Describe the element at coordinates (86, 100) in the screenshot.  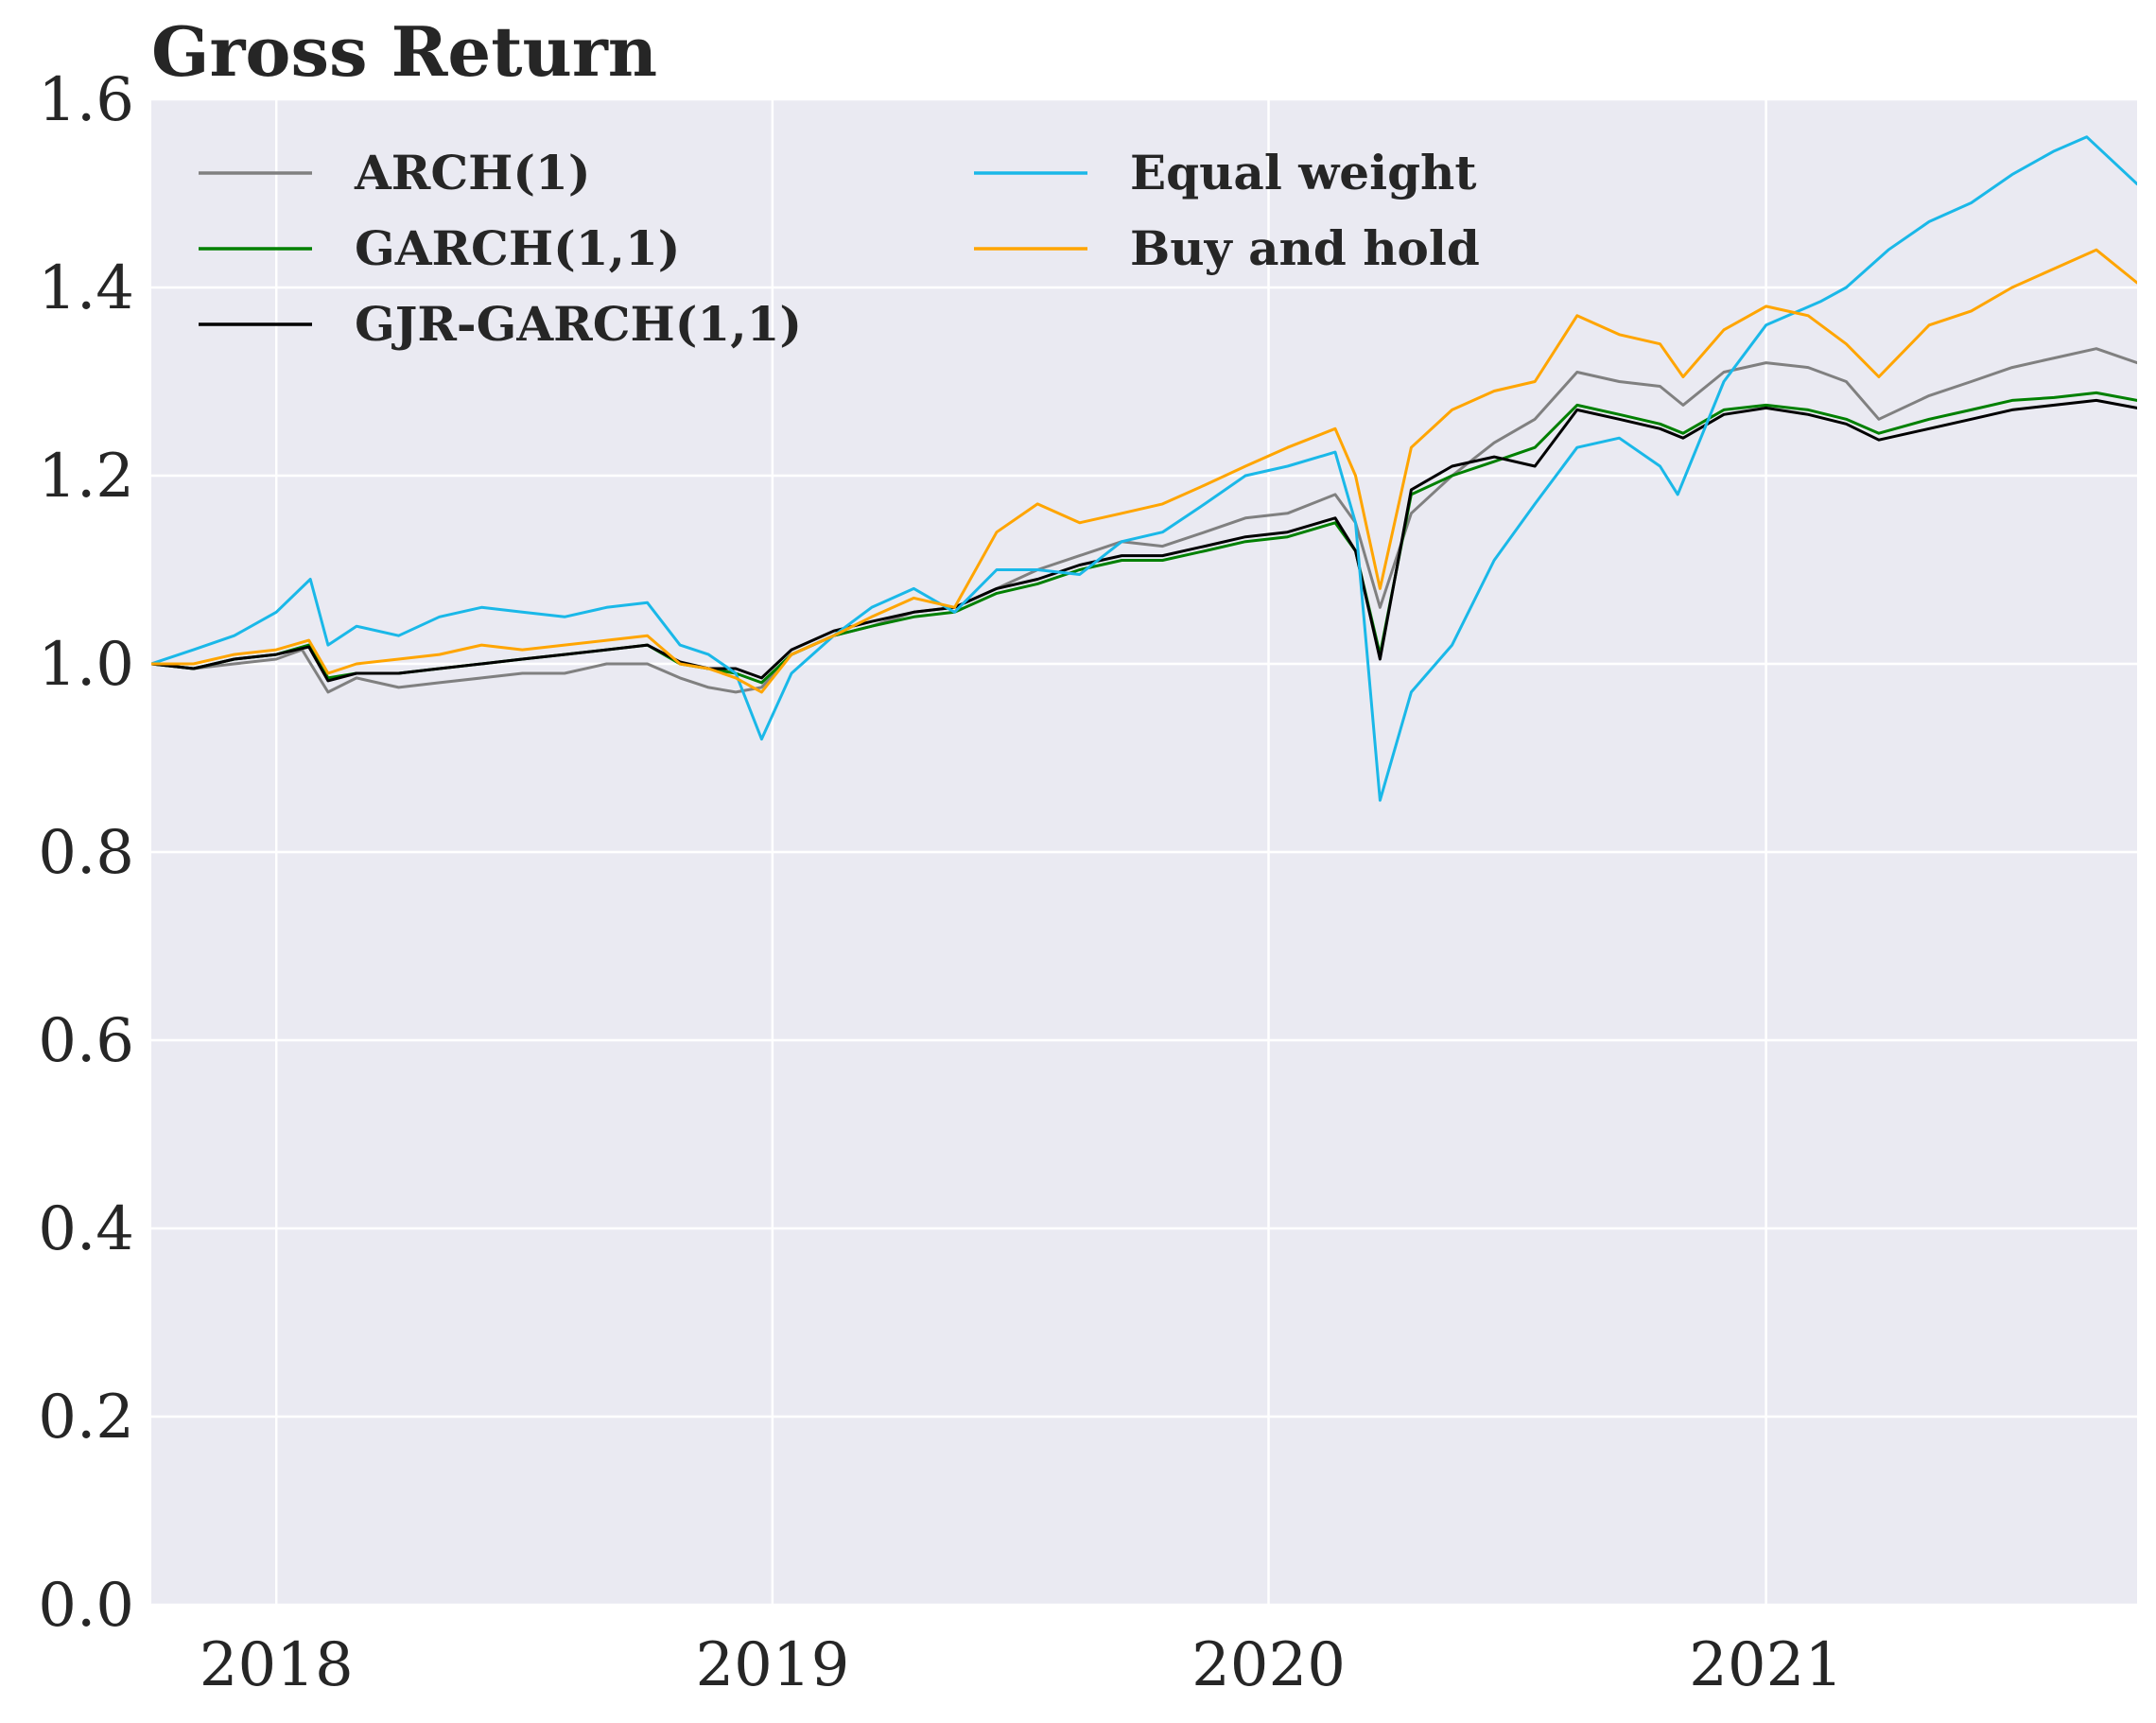
I see `y-tick-label: 1.6` at that location.